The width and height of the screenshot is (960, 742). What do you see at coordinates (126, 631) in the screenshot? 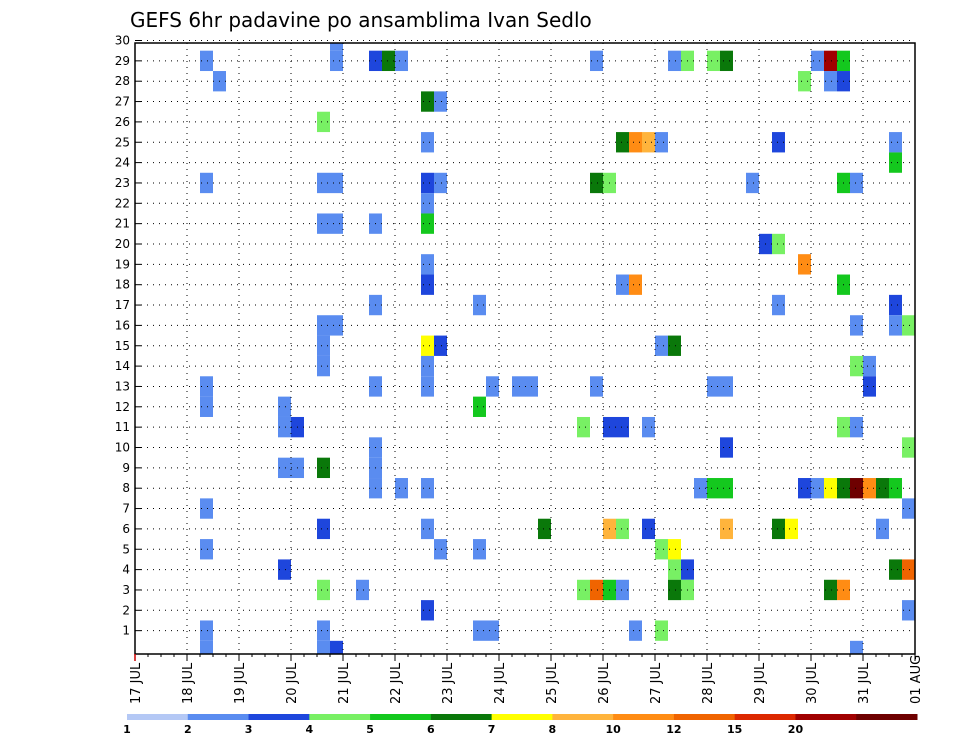
I see `y-tick-label: 1` at bounding box center [126, 631].